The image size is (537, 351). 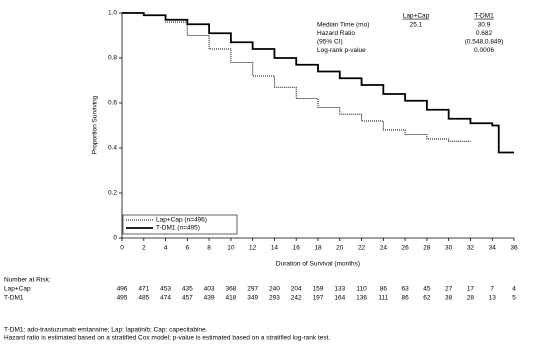 I want to click on at-risk-value: 485, so click(x=143, y=298).